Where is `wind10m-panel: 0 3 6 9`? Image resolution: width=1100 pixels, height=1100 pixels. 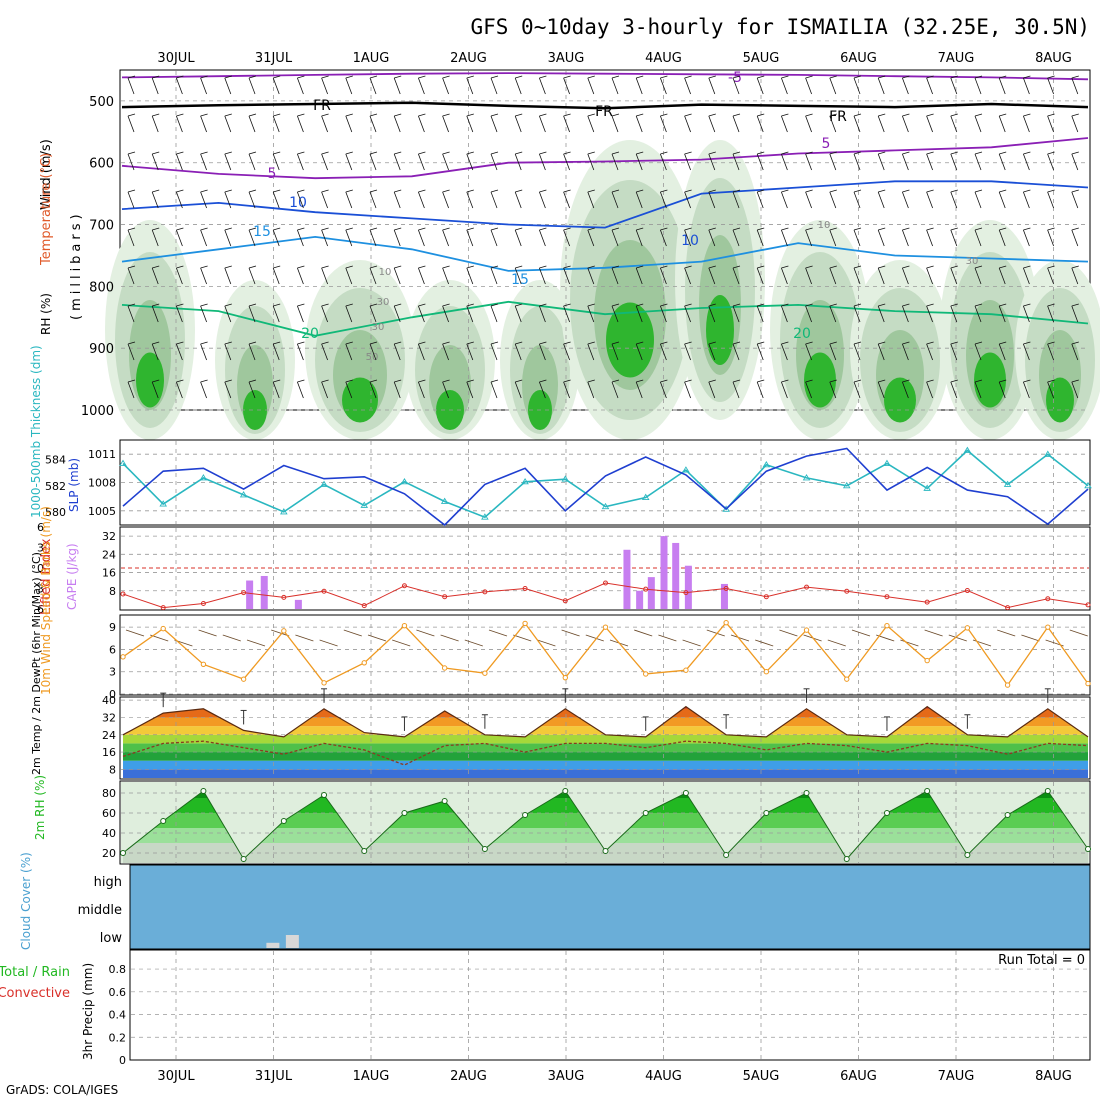
wind10m-panel: 0 3 6 9 is located at coordinates (600, 657).